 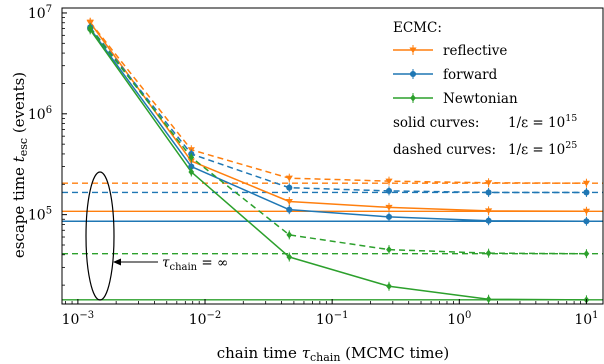 What do you see at coordinates (40, 215) in the screenshot?
I see `y-tick-label: 105` at bounding box center [40, 215].